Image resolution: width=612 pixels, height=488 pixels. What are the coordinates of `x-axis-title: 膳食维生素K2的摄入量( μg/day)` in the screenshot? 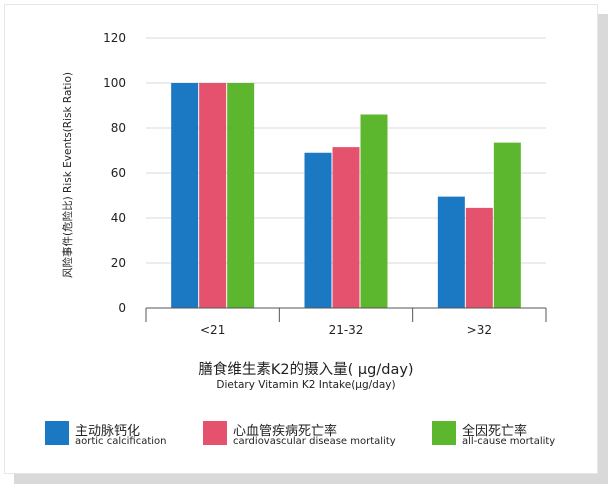 It's located at (306, 370).